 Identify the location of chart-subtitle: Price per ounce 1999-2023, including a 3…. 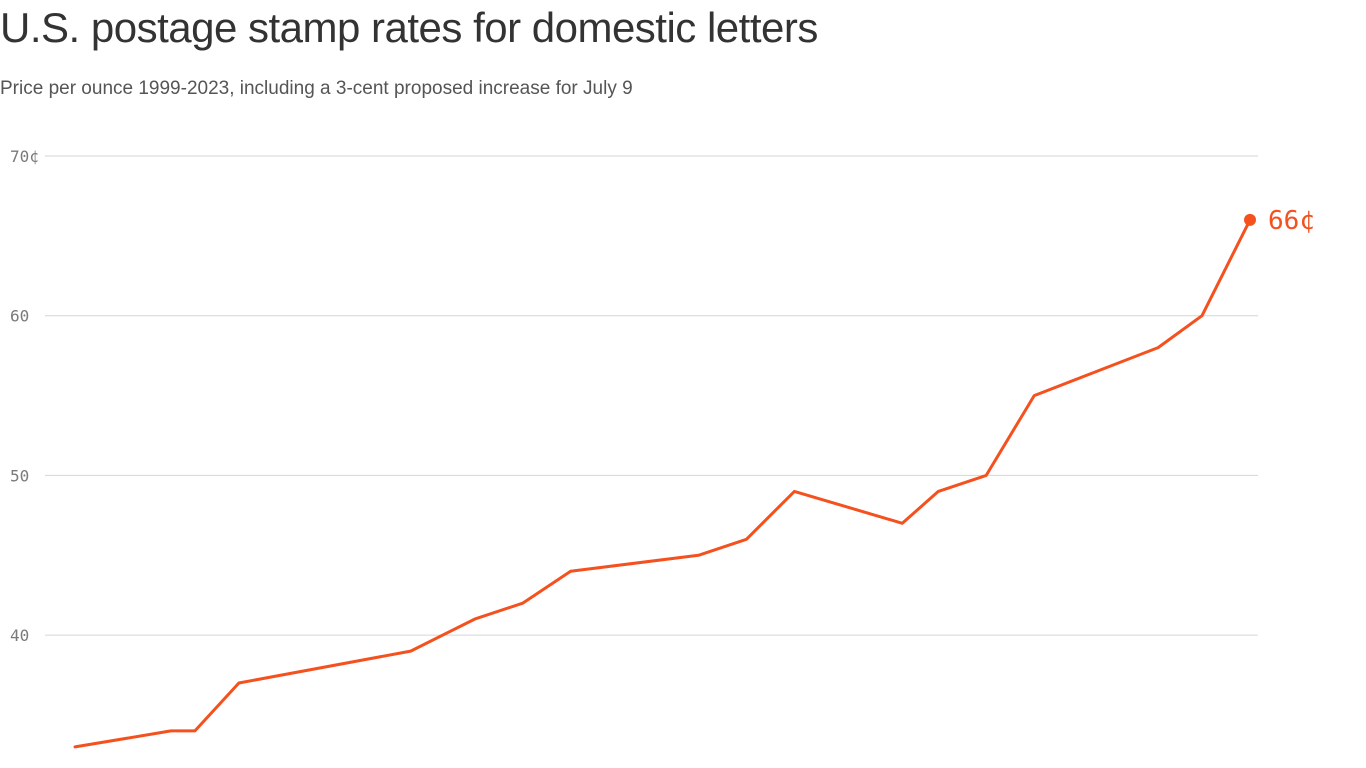
(316, 88).